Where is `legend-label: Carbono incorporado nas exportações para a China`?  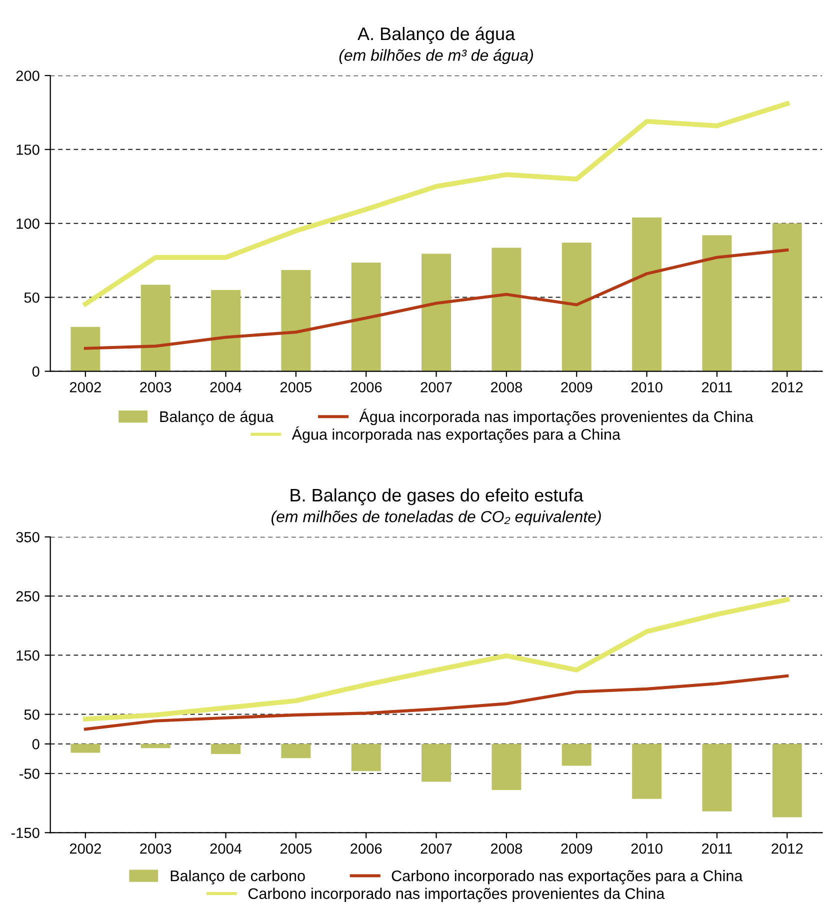
legend-label: Carbono incorporado nas exportações para a China is located at coordinates (567, 877).